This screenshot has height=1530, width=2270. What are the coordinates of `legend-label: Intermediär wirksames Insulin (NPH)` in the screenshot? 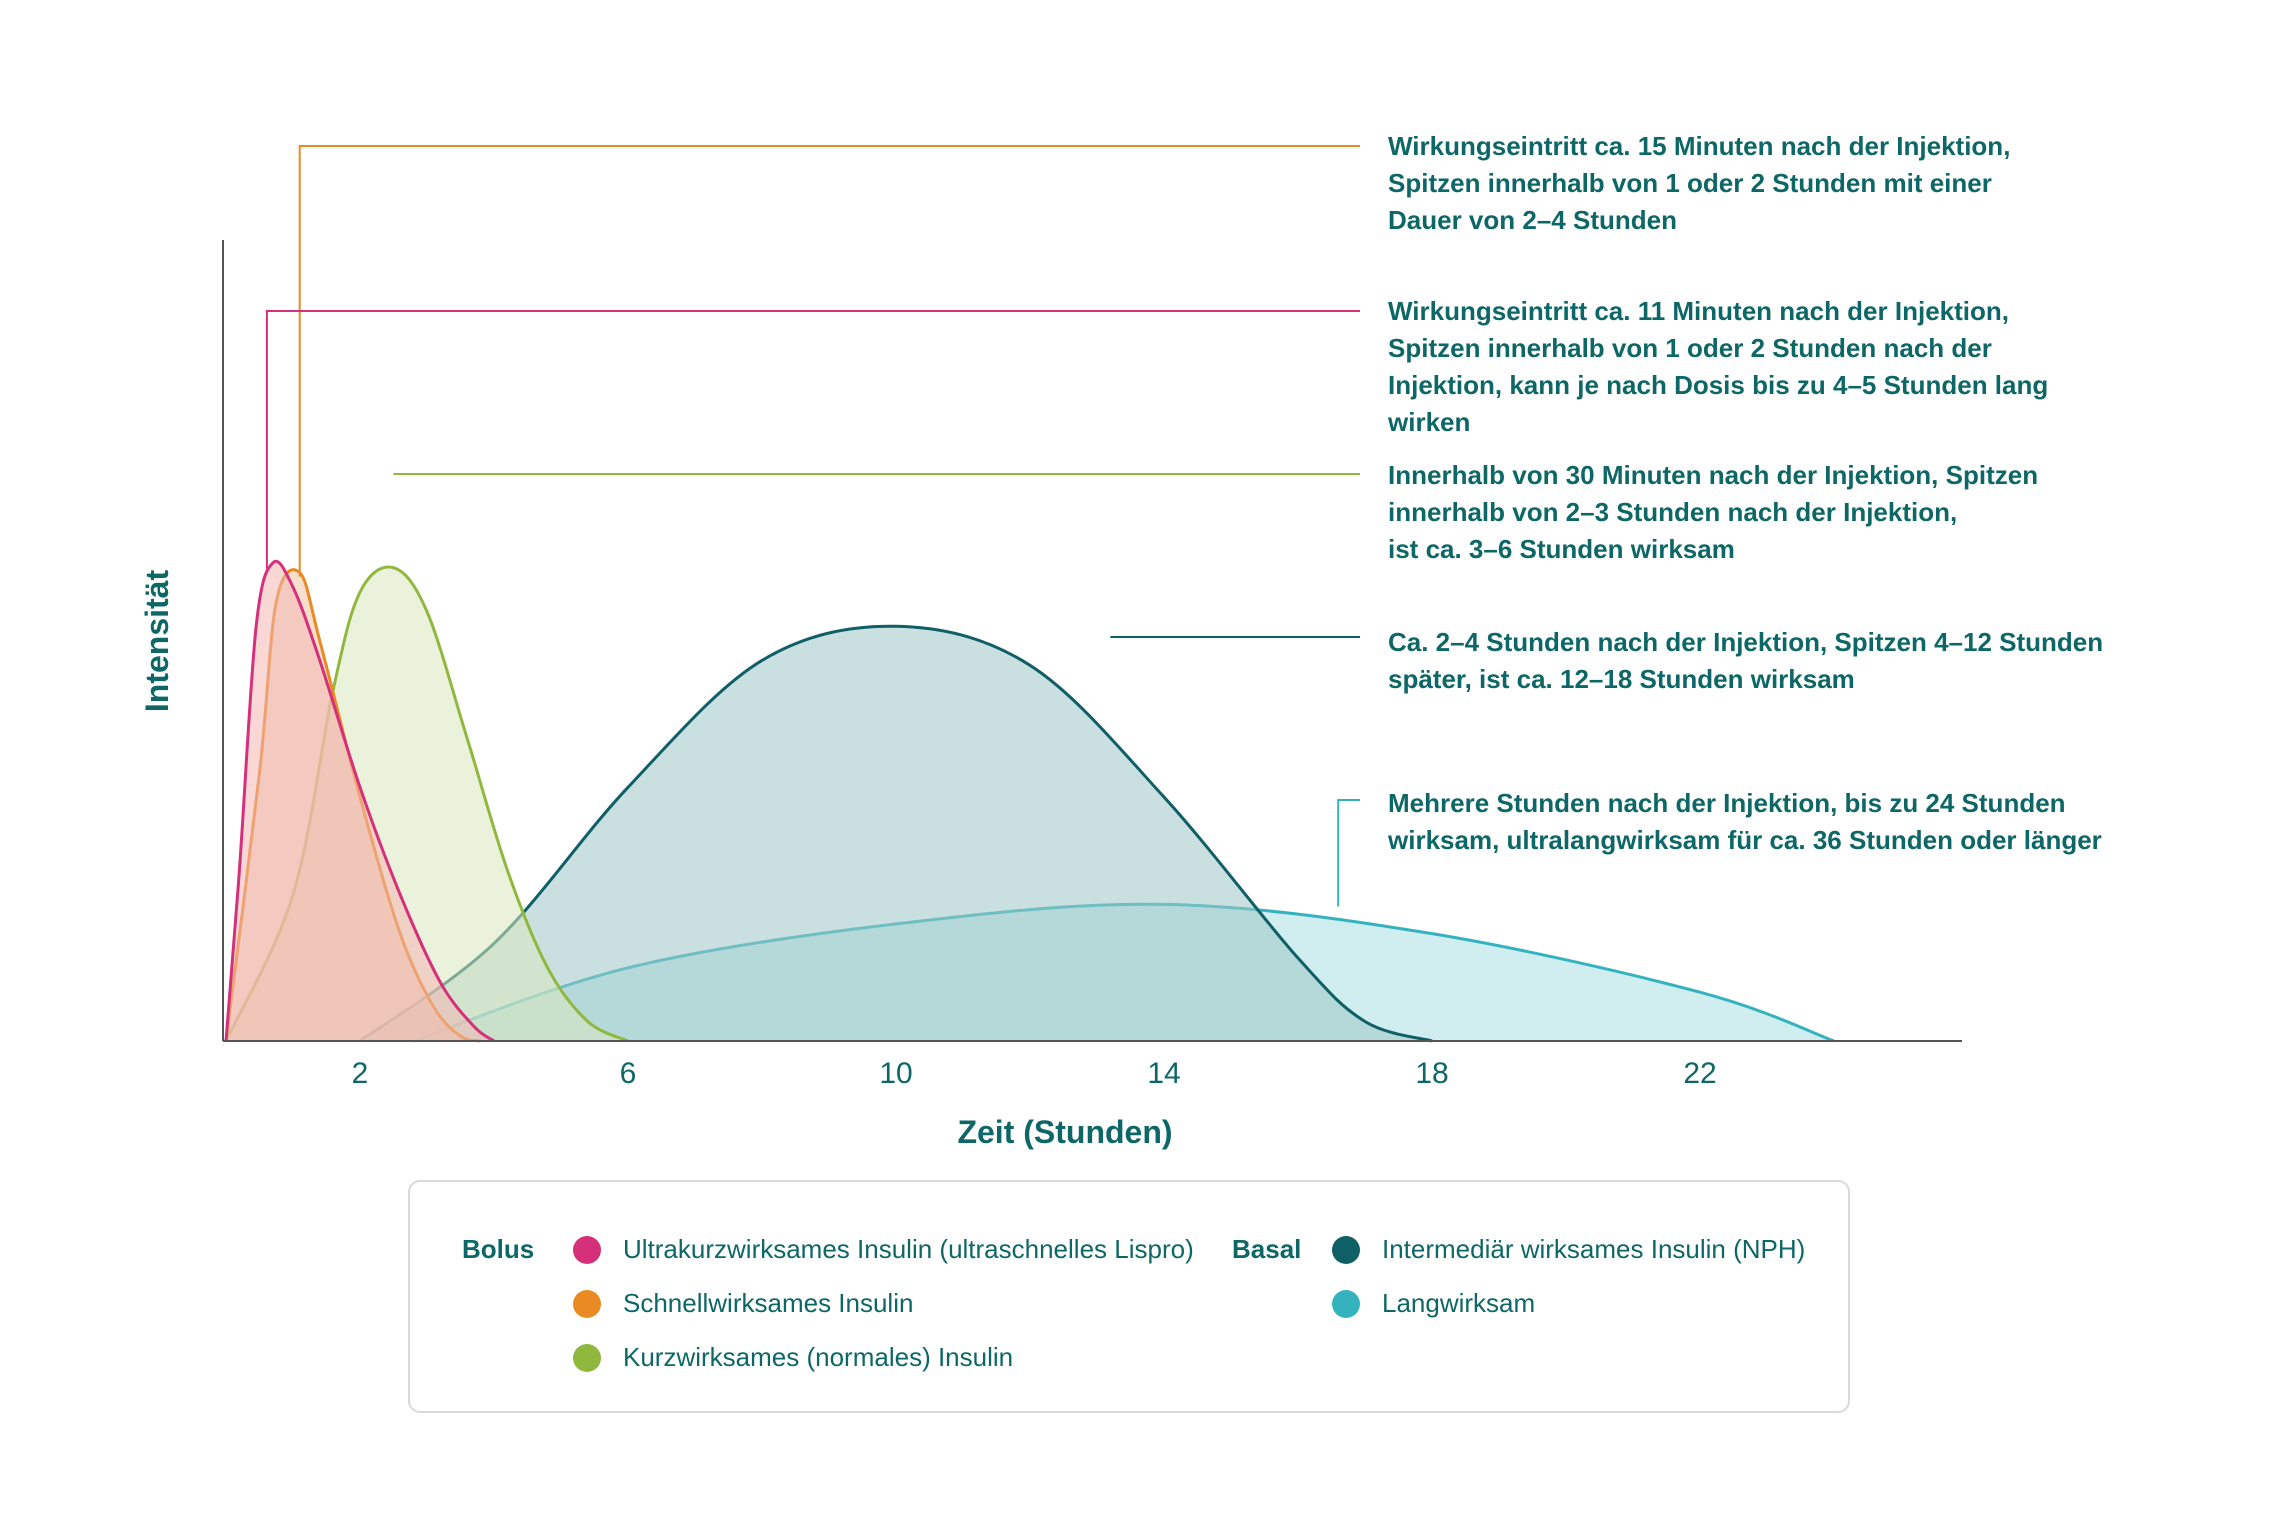 It's located at (1594, 1249).